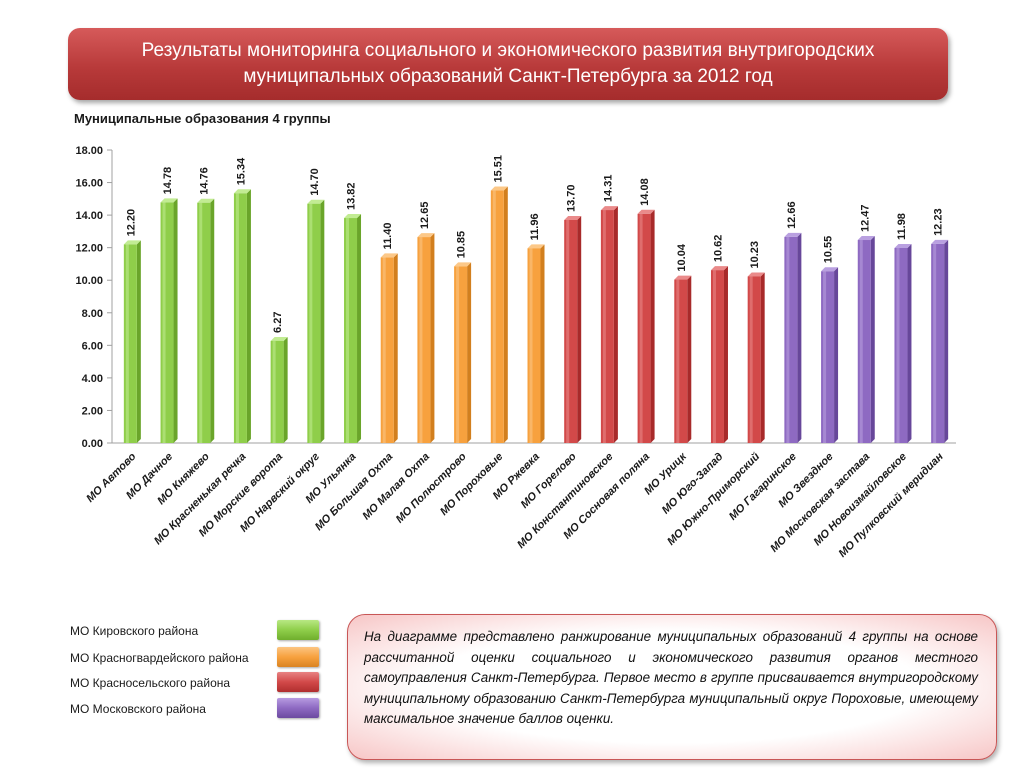 The image size is (1024, 768). I want to click on x-tick-label: МО Пороховые, so click(471, 484).